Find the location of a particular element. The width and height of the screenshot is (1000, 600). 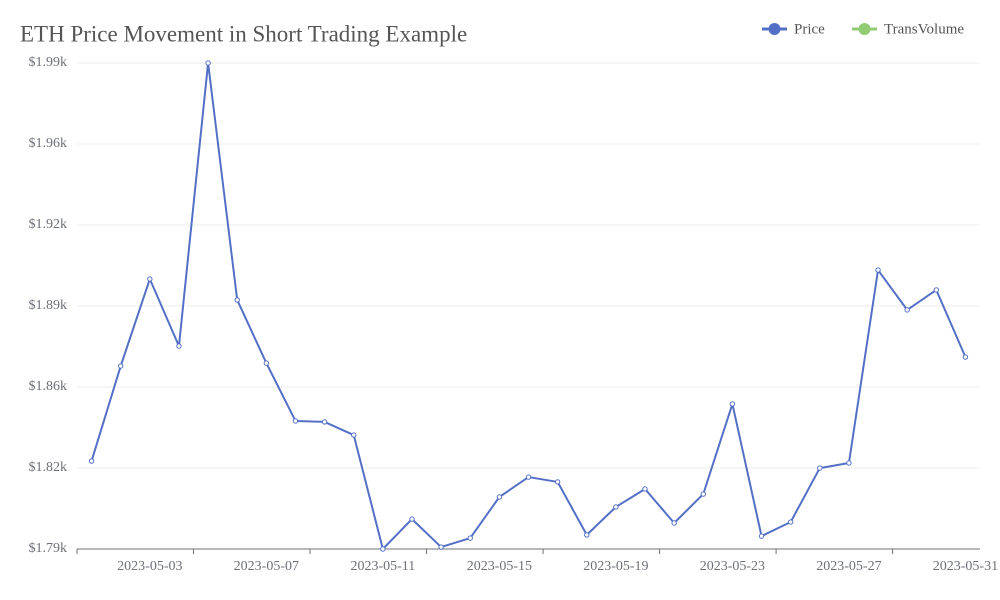

x-tick-label: 2023-05-11 is located at coordinates (382, 566).